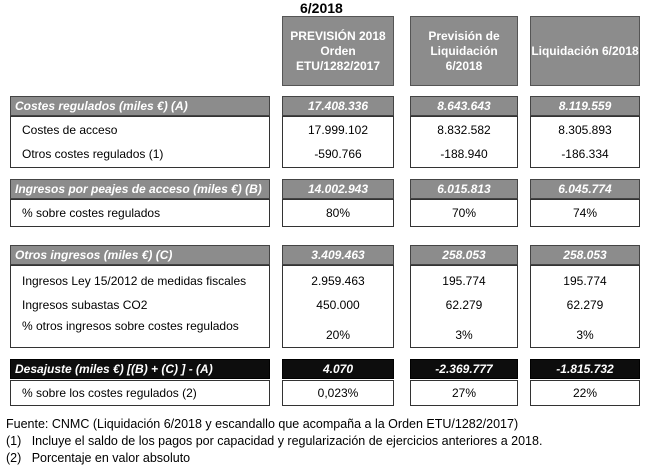 The width and height of the screenshot is (664, 473). I want to click on section-label: Costes regulados (miles €) (A), so click(101, 106).